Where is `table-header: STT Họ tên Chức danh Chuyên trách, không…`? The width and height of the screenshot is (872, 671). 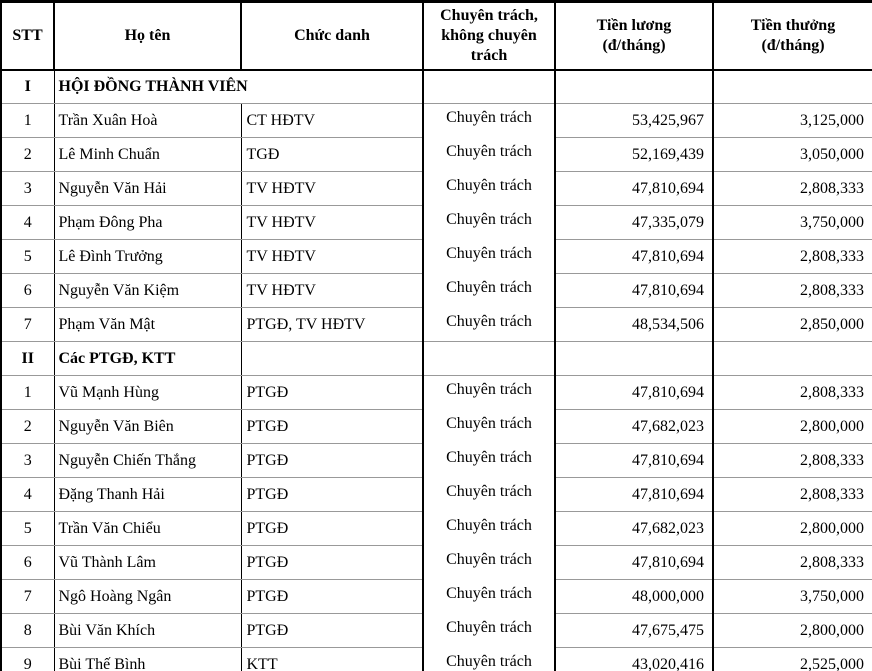
table-header: STT Họ tên Chức danh Chuyên trách, không… is located at coordinates (436, 35).